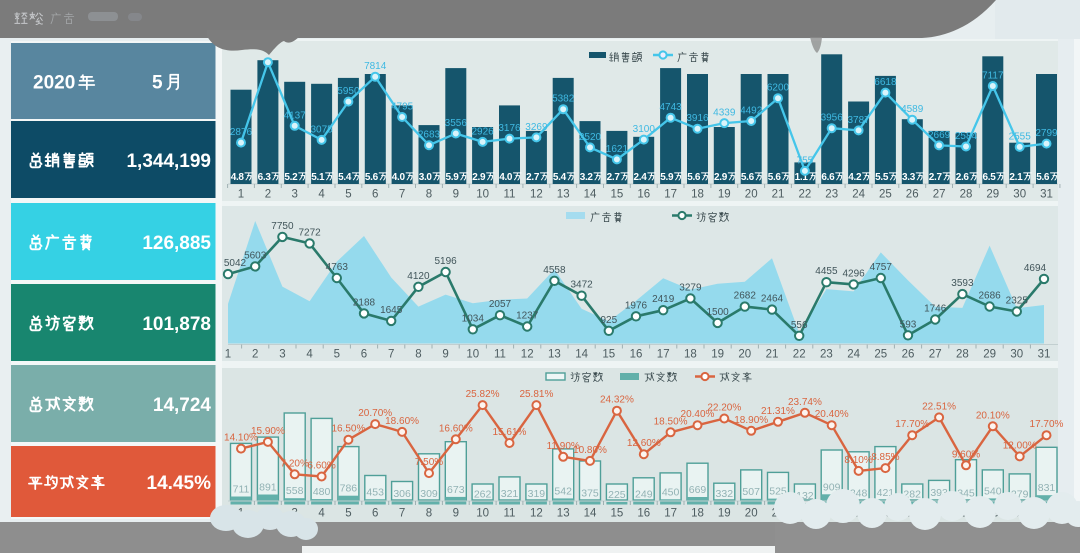  I want to click on svg-text: 7.20%, so click(295, 463).